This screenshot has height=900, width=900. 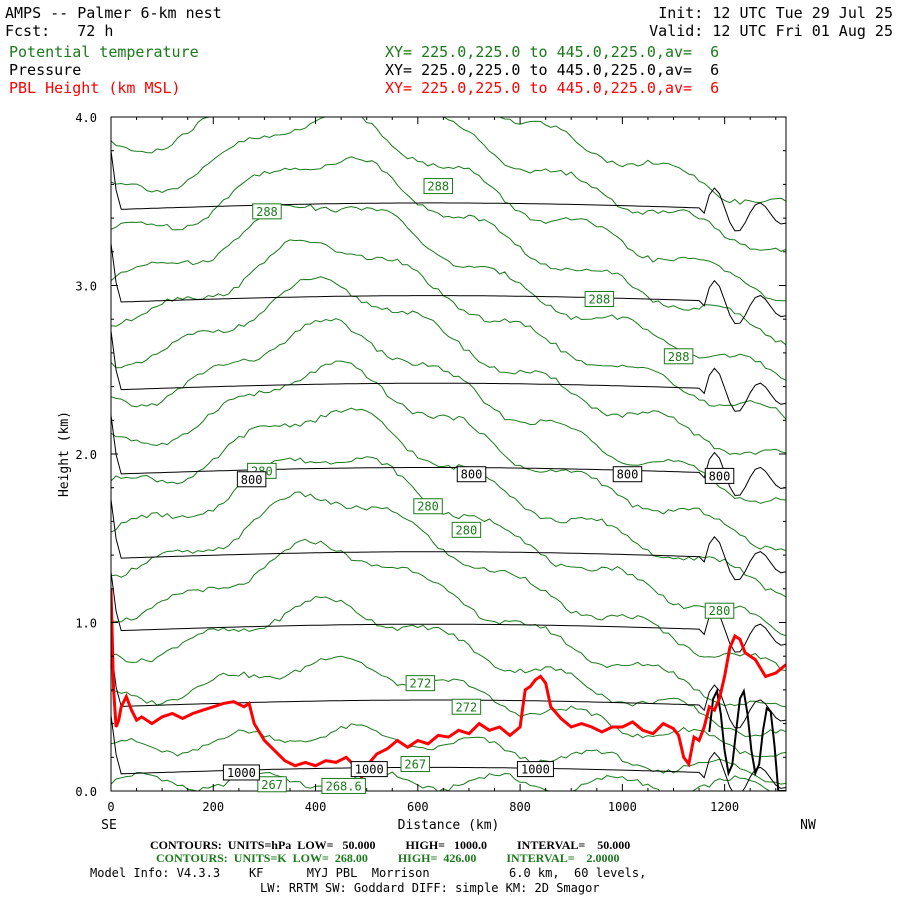 I want to click on forecast-hour: Fcst: 72 h, so click(x=59, y=31).